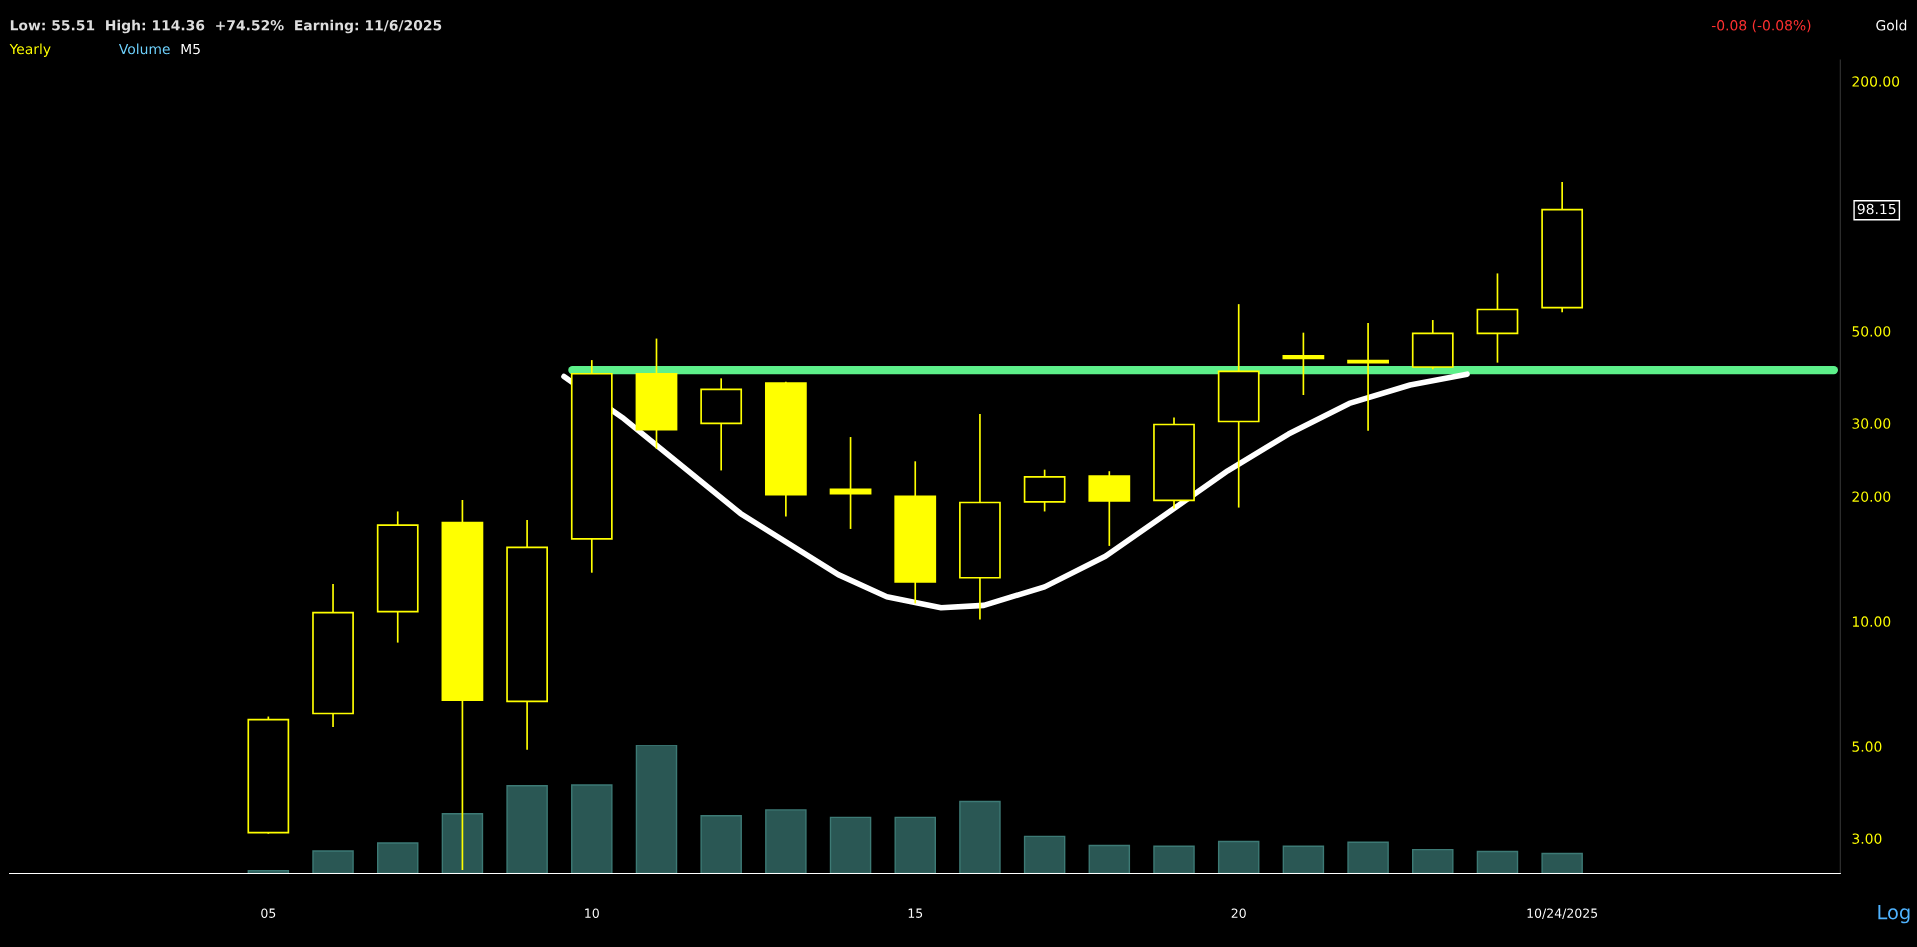 This screenshot has width=1917, height=947. I want to click on text: -0.08 (-0.08%), so click(1761, 26).